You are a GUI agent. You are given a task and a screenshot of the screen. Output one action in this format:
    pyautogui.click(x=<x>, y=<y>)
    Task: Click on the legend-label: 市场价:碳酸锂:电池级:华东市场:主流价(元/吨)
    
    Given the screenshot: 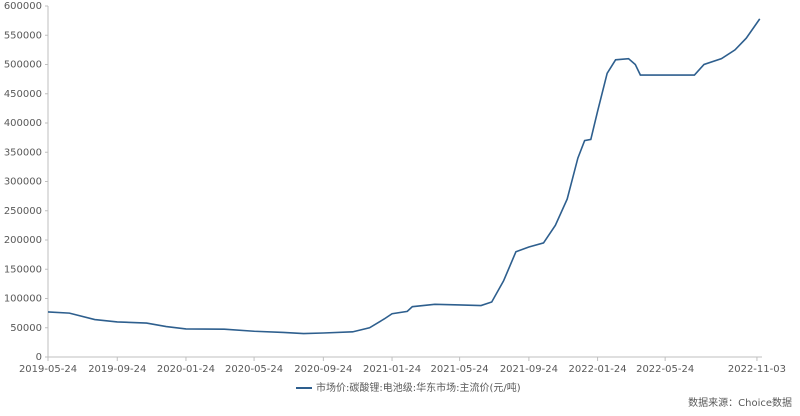 What is the action you would take?
    pyautogui.click(x=418, y=387)
    